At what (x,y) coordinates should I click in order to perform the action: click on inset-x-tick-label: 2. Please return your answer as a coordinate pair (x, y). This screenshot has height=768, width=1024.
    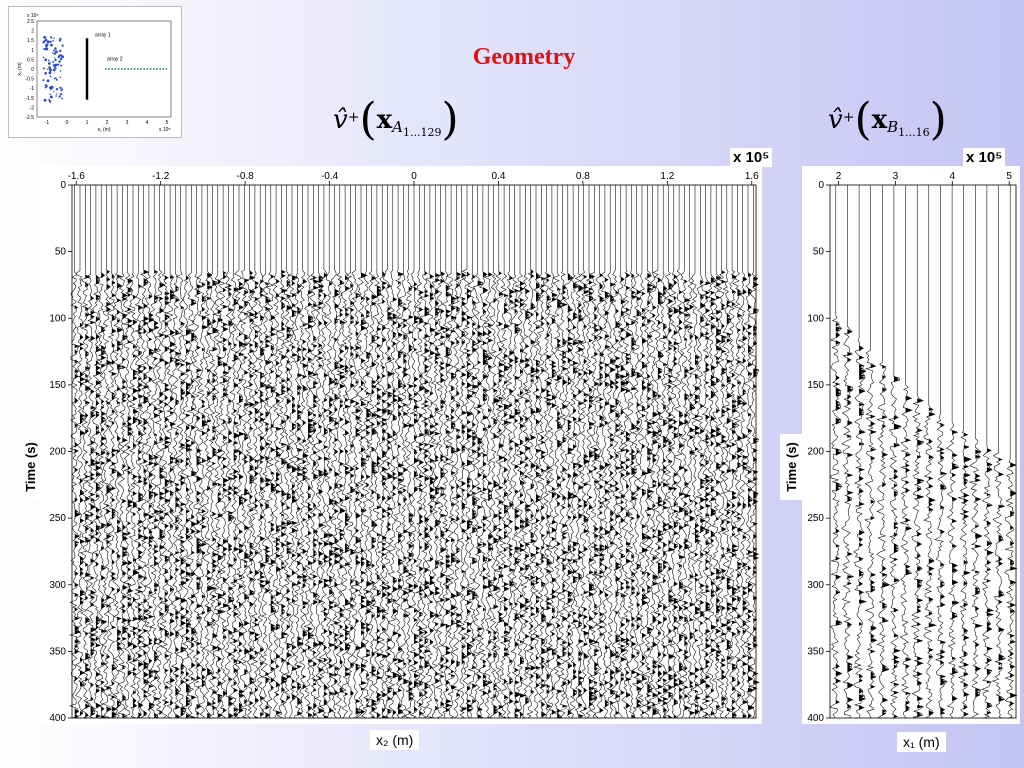
    Looking at the image, I should click on (107, 123).